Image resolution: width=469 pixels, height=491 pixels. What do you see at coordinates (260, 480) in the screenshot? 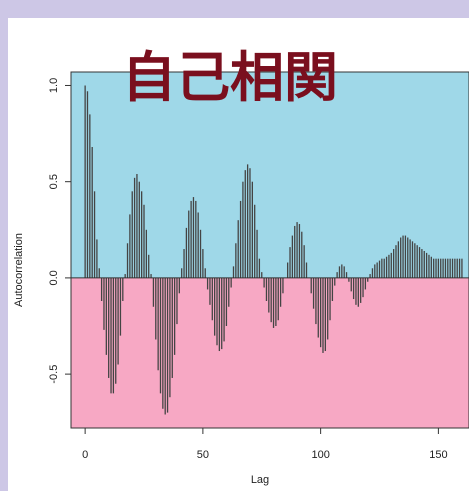
I see `x-axis-title: Lag` at bounding box center [260, 480].